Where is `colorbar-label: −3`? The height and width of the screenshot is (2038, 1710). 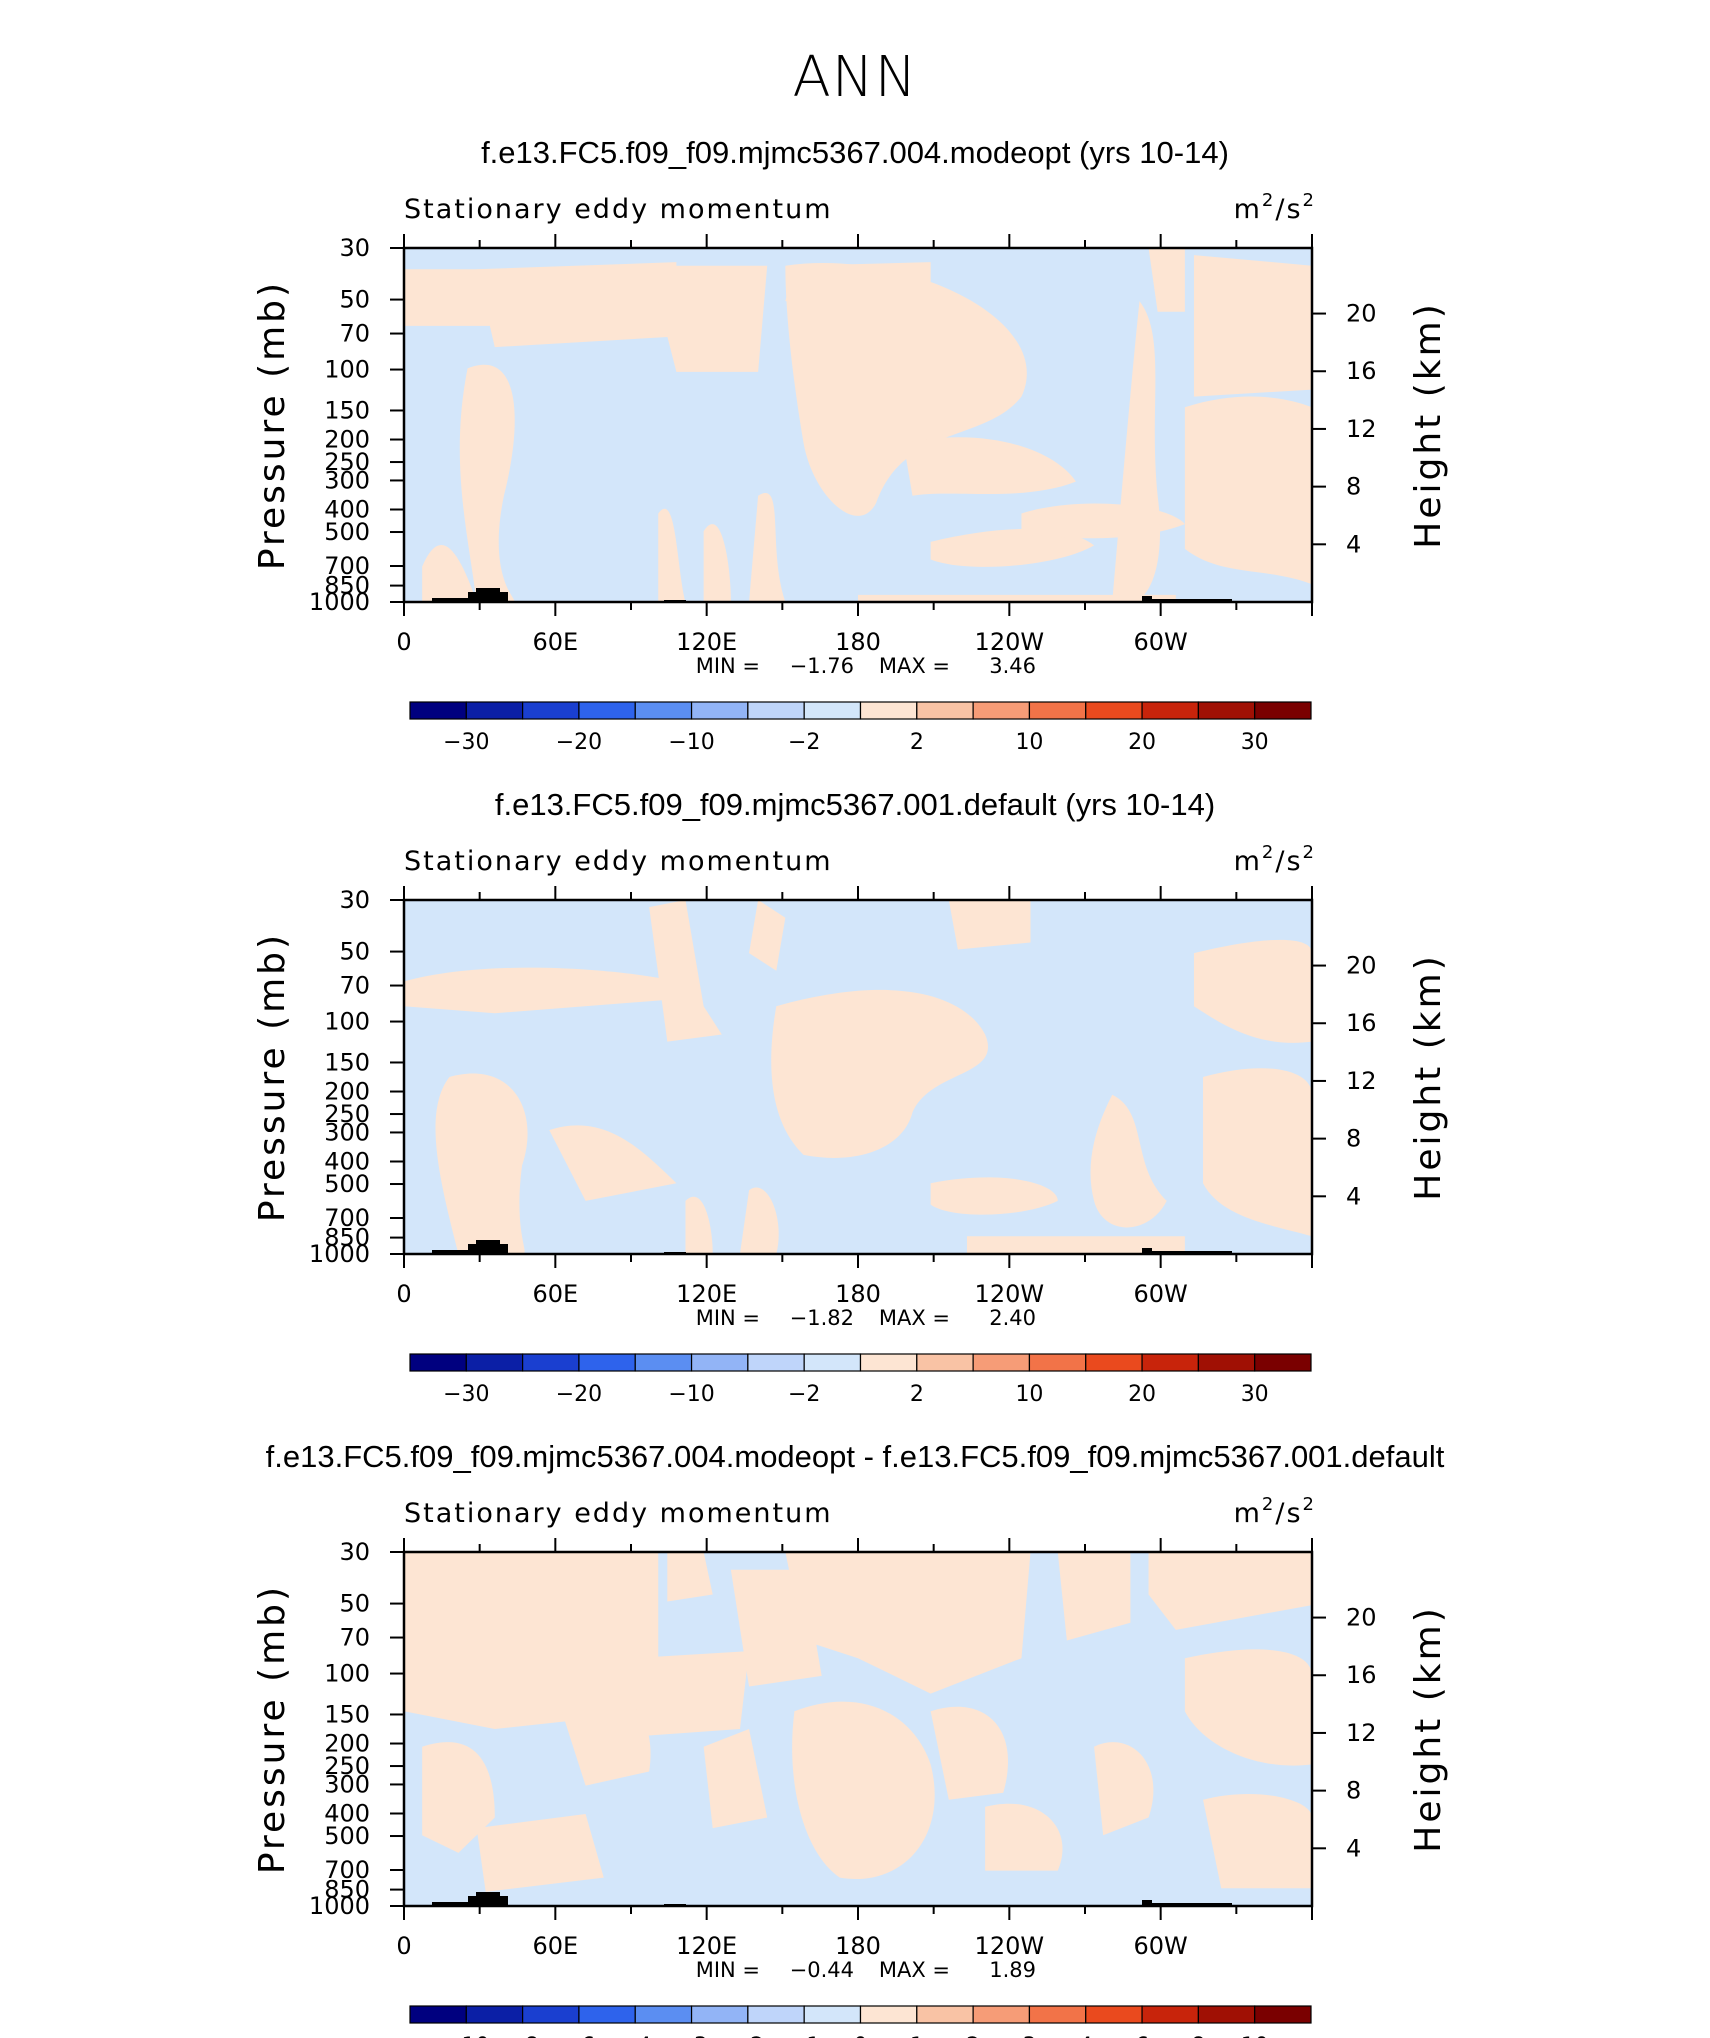
colorbar-label: −3 is located at coordinates (691, 2036).